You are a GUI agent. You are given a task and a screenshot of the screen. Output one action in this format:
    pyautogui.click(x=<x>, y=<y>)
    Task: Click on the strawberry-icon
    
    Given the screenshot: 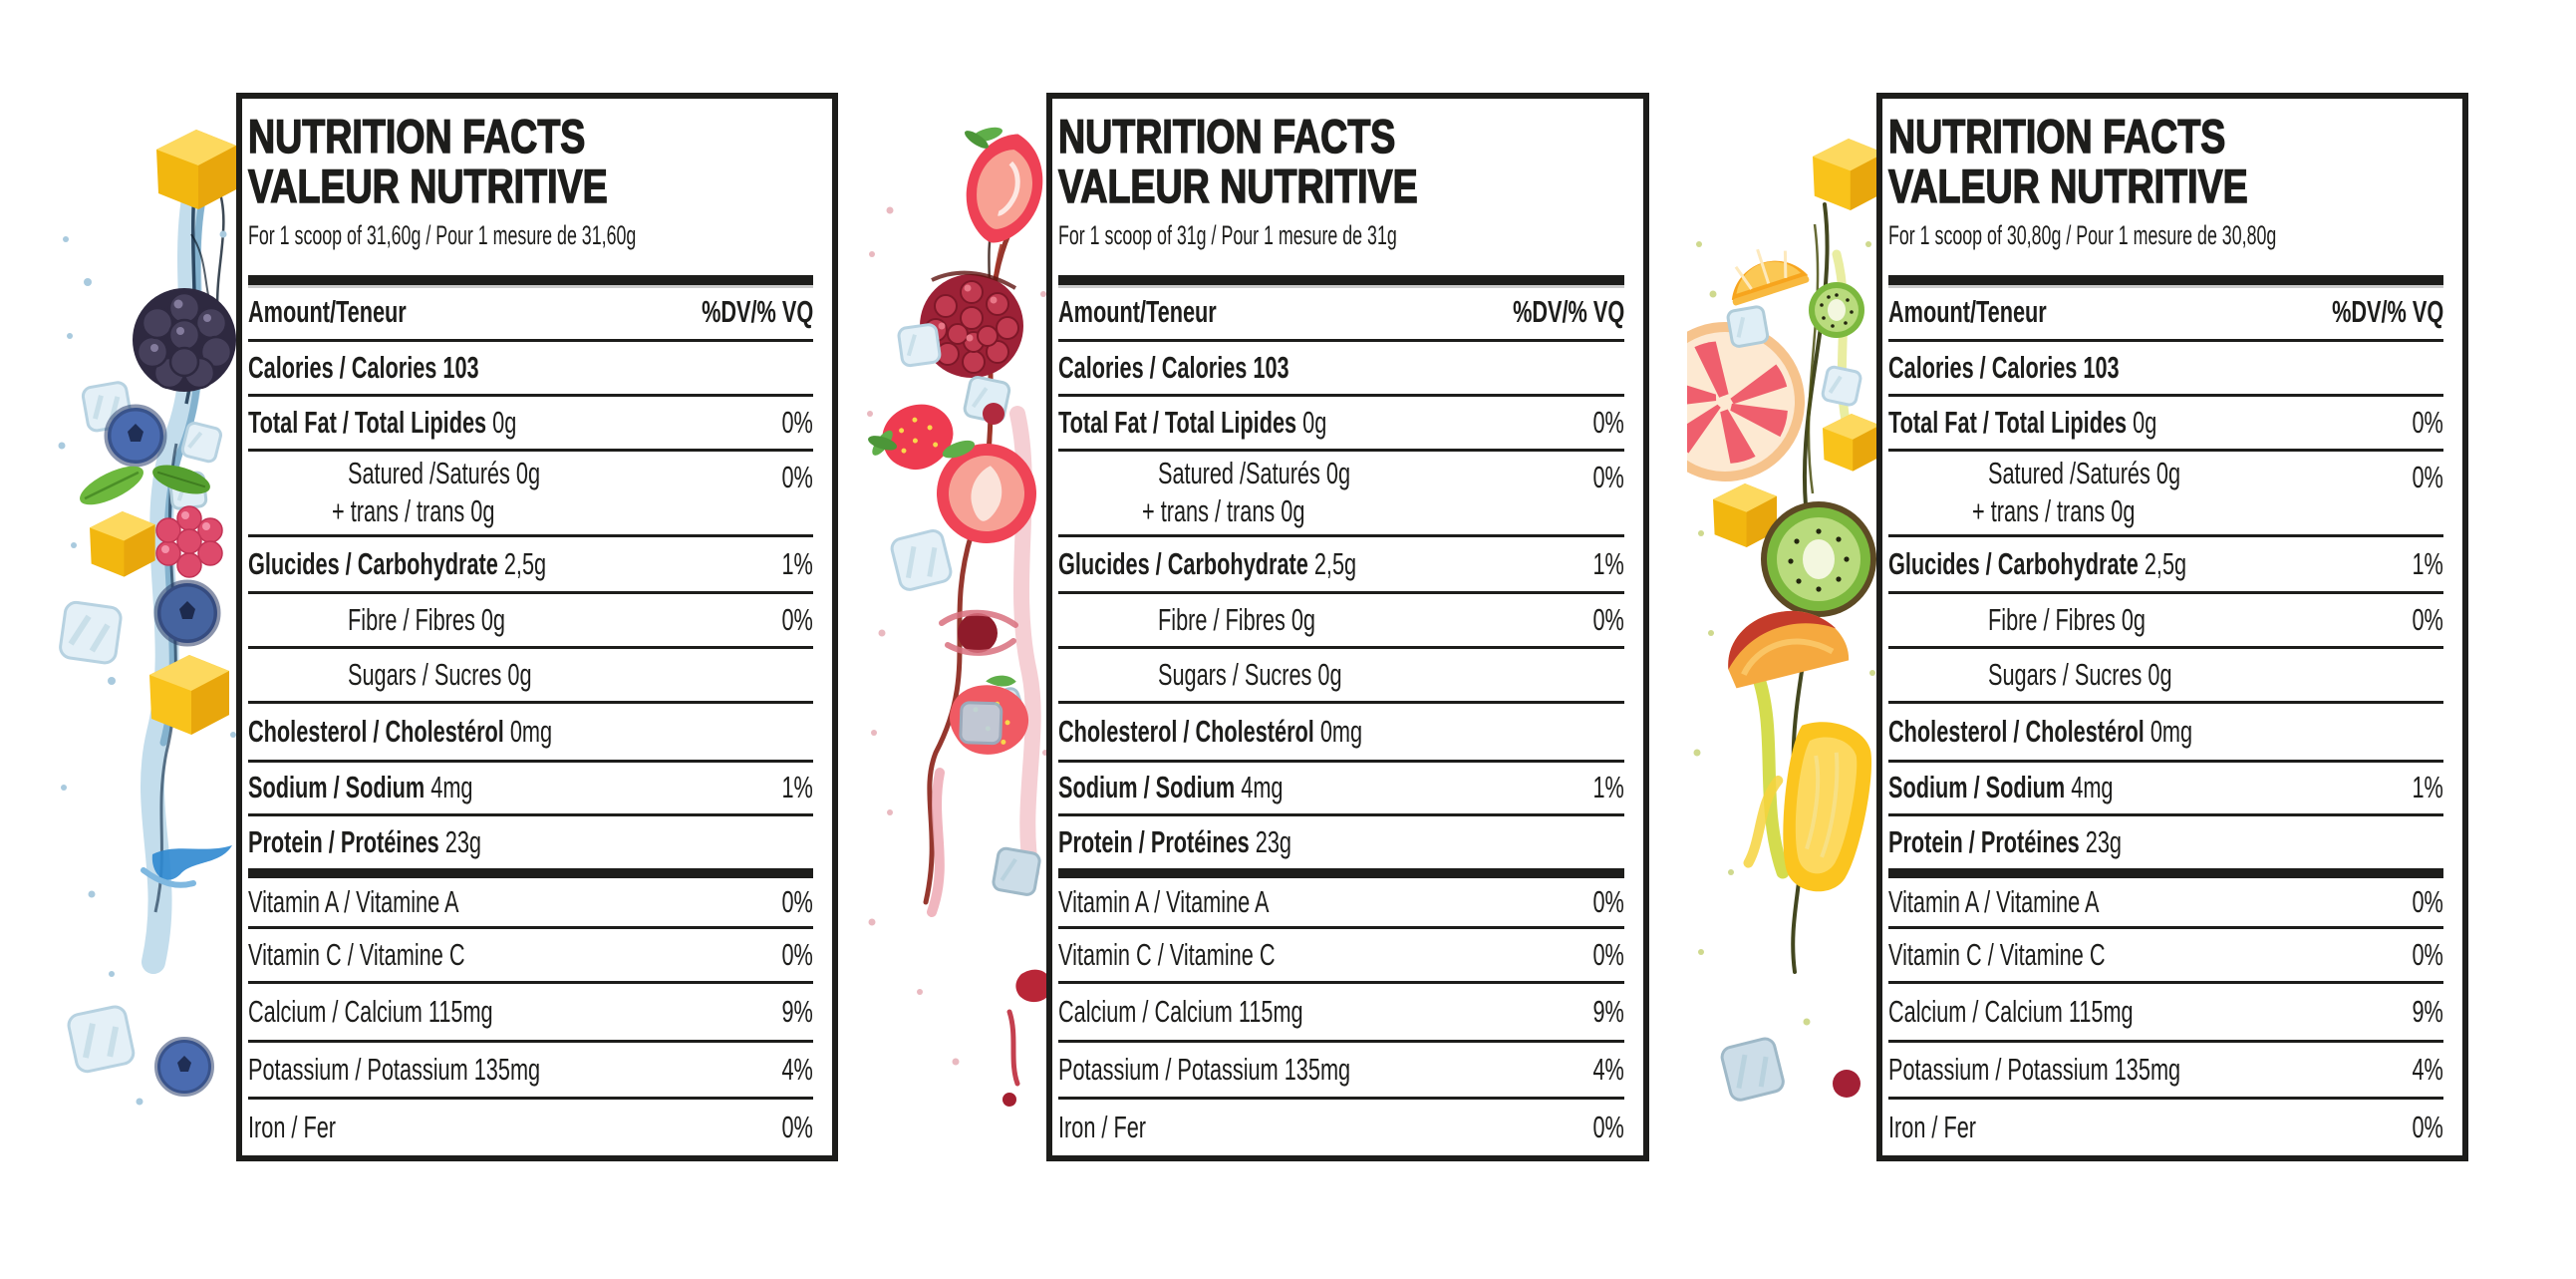 What is the action you would take?
    pyautogui.click(x=911, y=437)
    